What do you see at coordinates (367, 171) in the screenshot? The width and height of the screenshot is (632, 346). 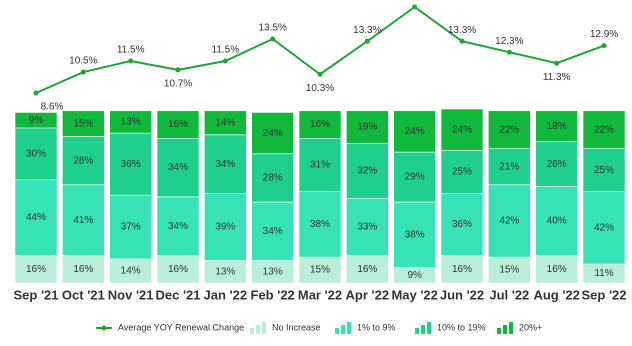 I see `data-label: 32%` at bounding box center [367, 171].